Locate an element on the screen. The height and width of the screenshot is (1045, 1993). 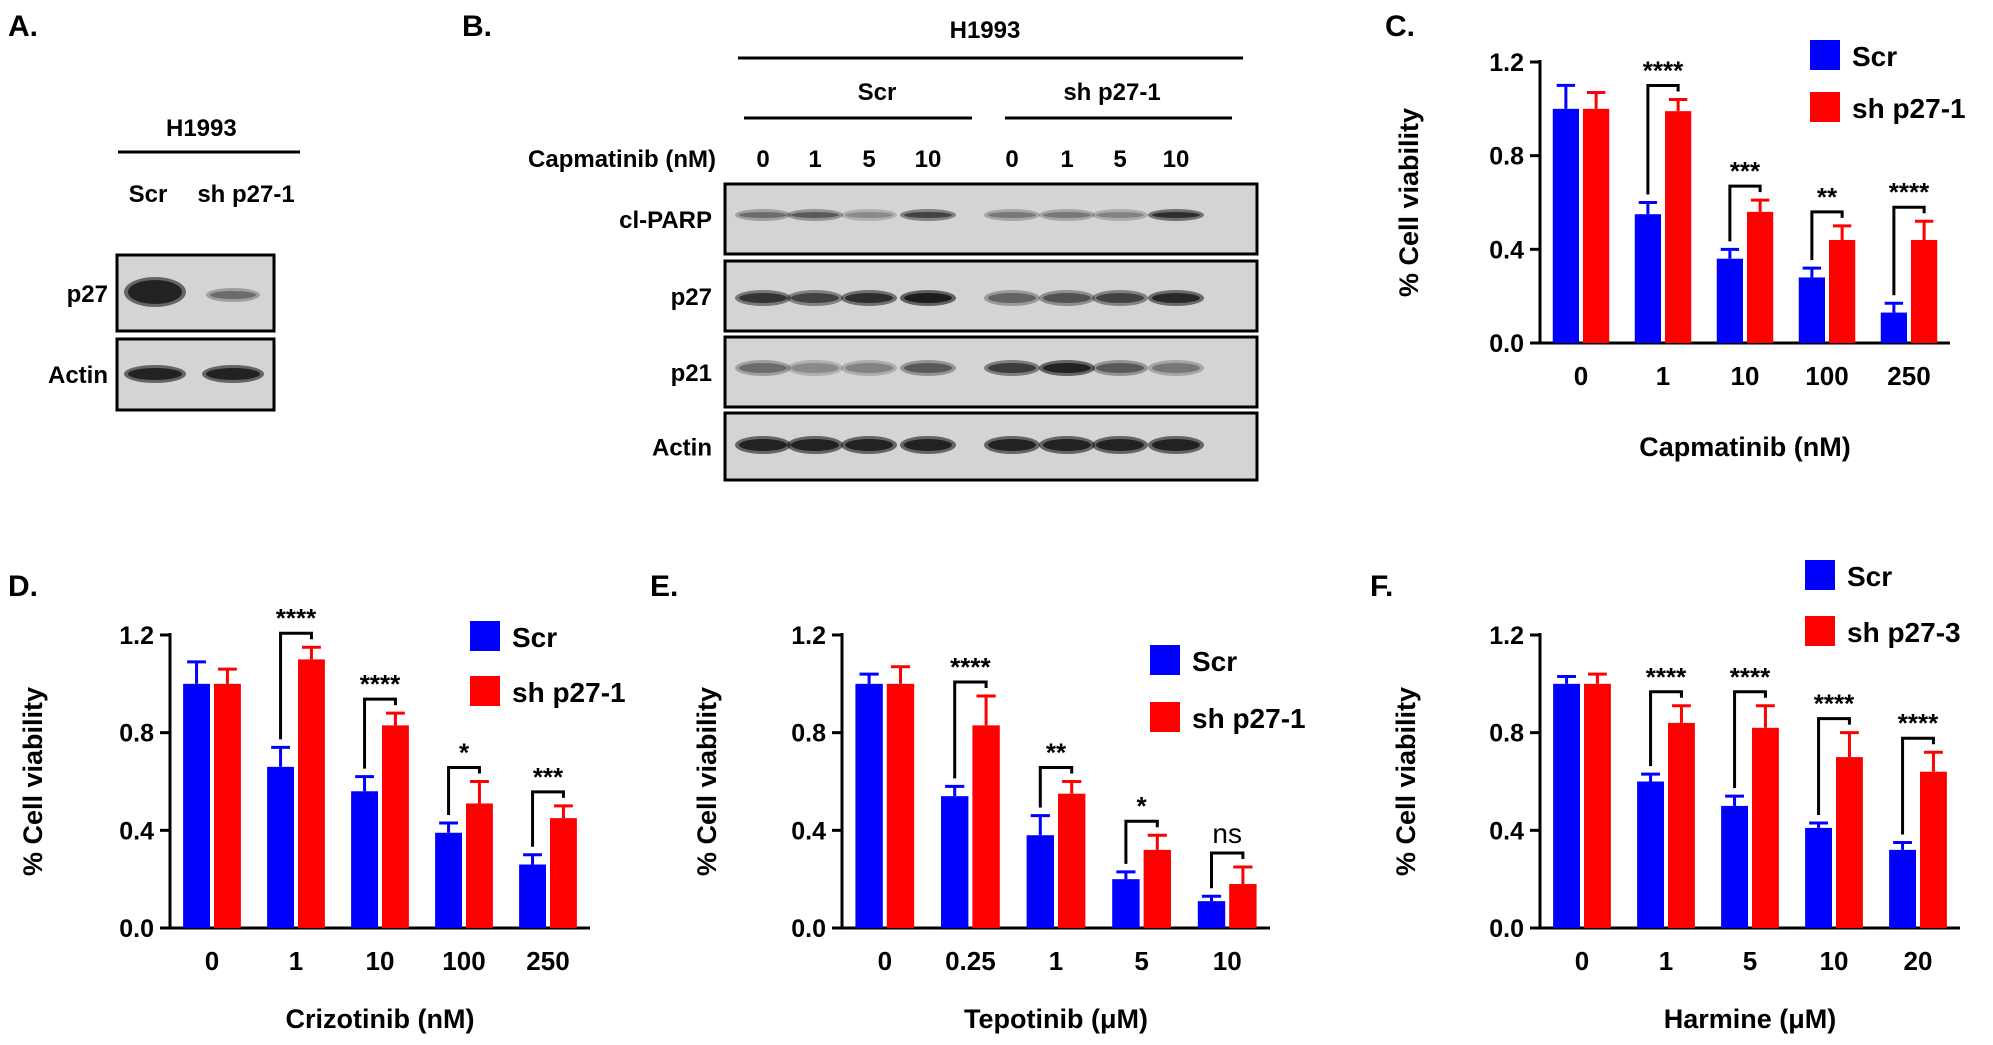
x-tick-label: 0.25 is located at coordinates (970, 961).